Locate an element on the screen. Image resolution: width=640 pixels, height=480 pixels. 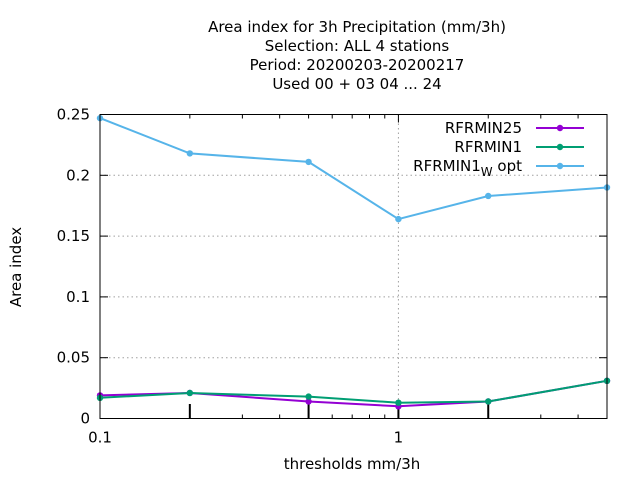
legend-label: RFRMIN1W opt is located at coordinates (467, 168).